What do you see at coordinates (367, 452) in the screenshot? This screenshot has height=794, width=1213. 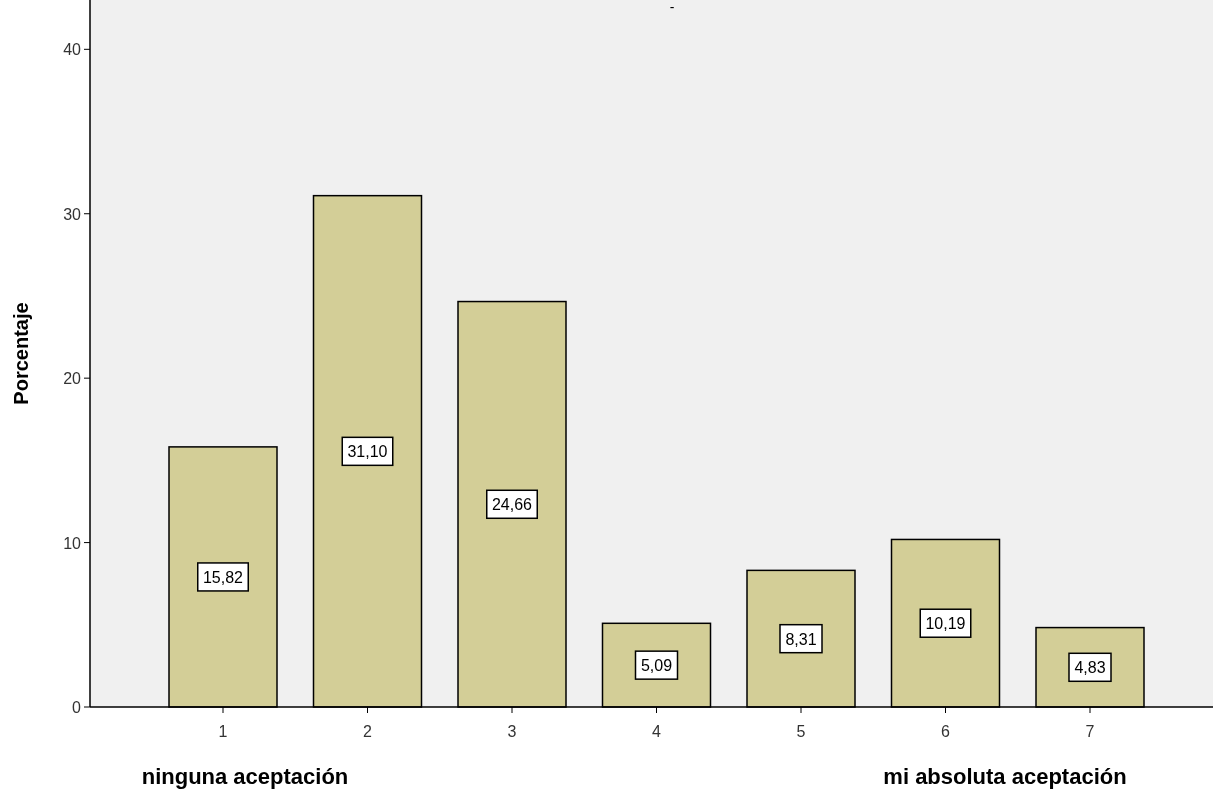 I see `data-label: 31,10` at bounding box center [367, 452].